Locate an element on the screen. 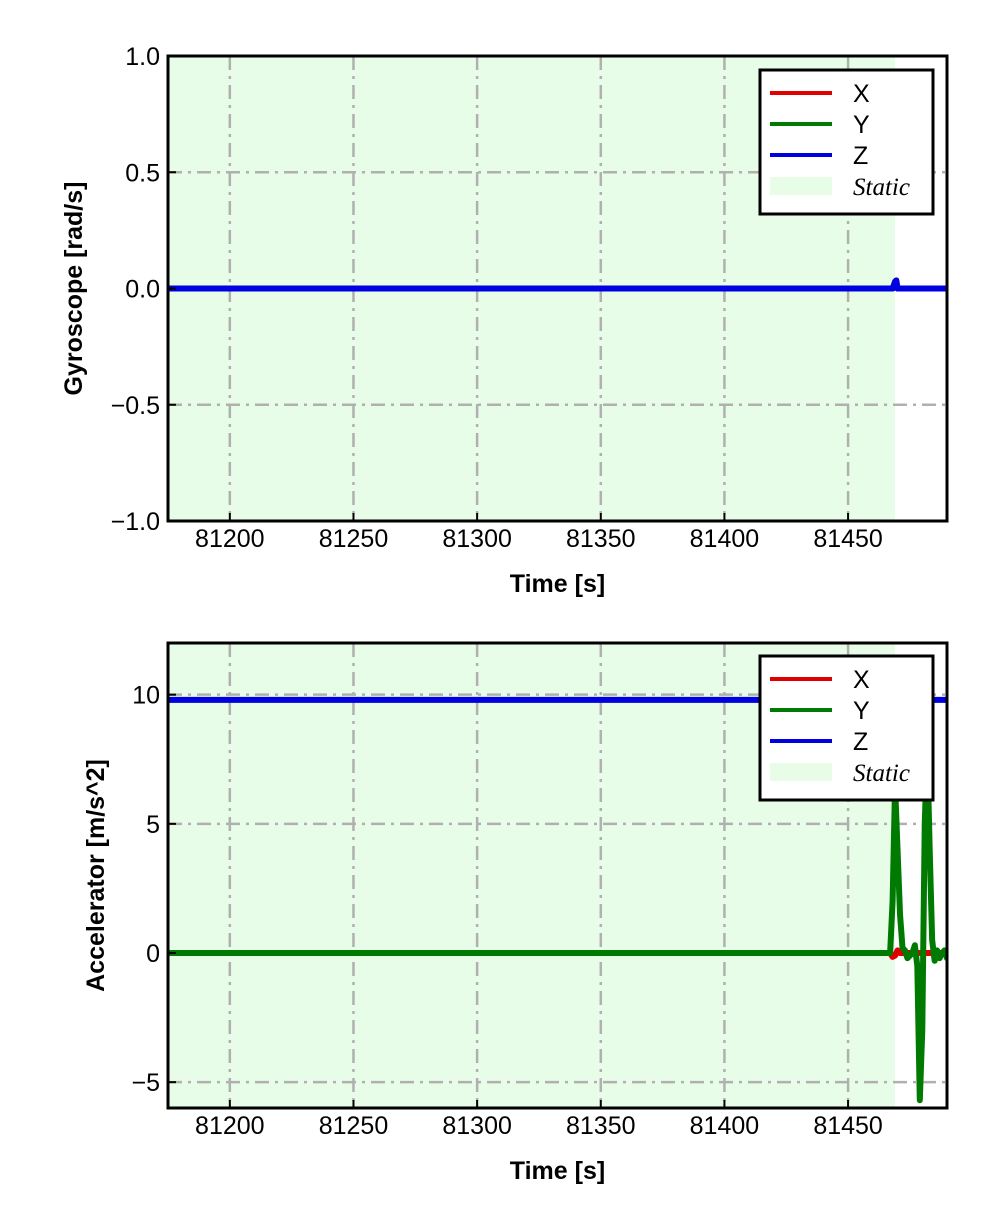 The width and height of the screenshot is (992, 1228). accel-xtick-label-5: 81450 is located at coordinates (848, 1126).